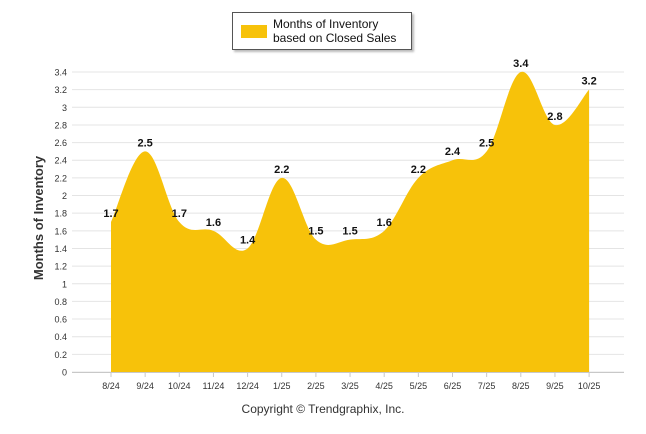  Describe the element at coordinates (145, 386) in the screenshot. I see `x-tick-label: 9/24` at that location.